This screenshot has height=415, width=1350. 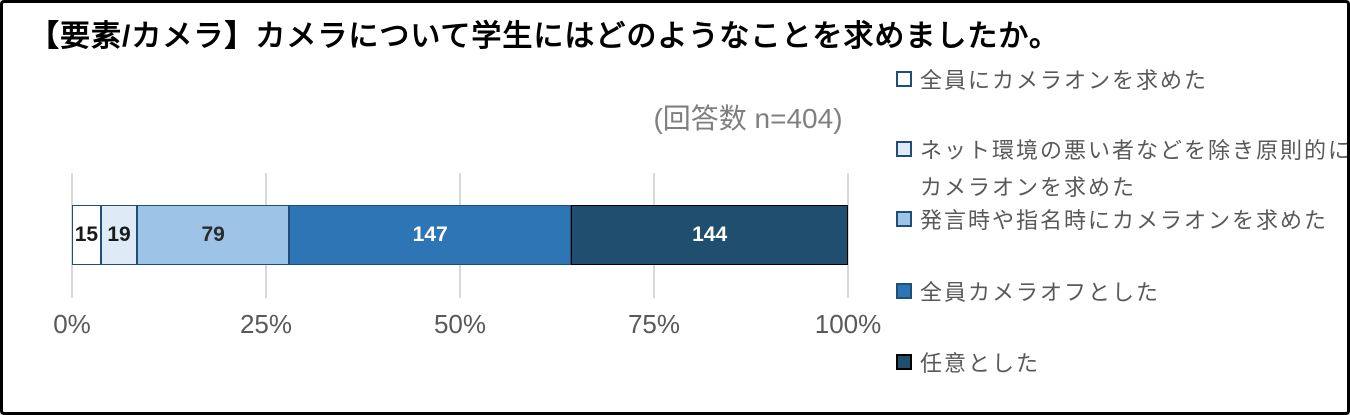 What do you see at coordinates (430, 235) in the screenshot?
I see `bar-segment: 147` at bounding box center [430, 235].